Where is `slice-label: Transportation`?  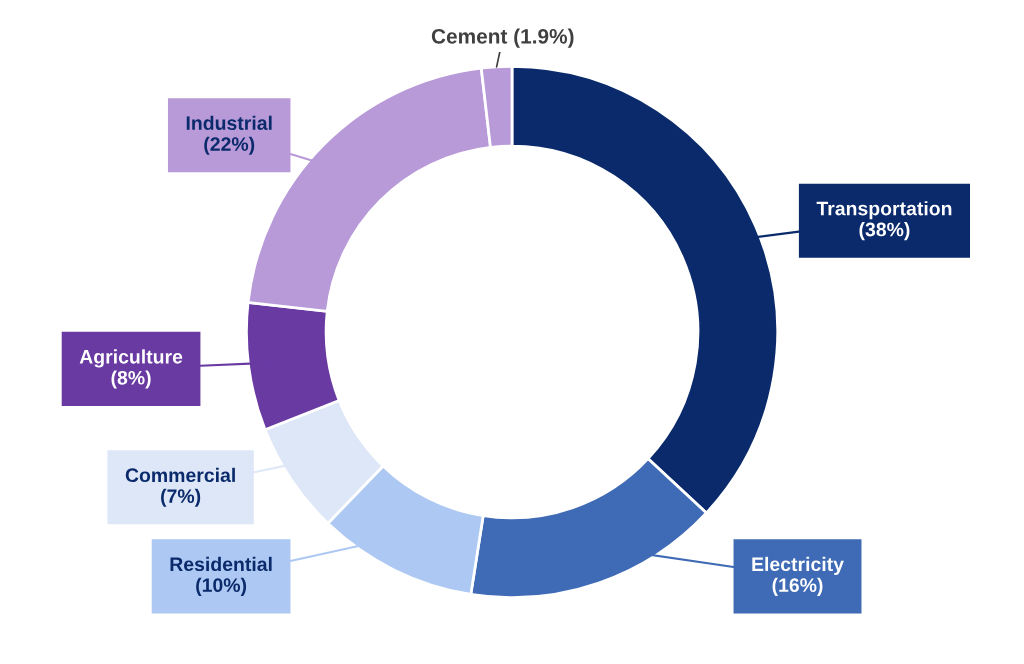 slice-label: Transportation is located at coordinates (884, 210).